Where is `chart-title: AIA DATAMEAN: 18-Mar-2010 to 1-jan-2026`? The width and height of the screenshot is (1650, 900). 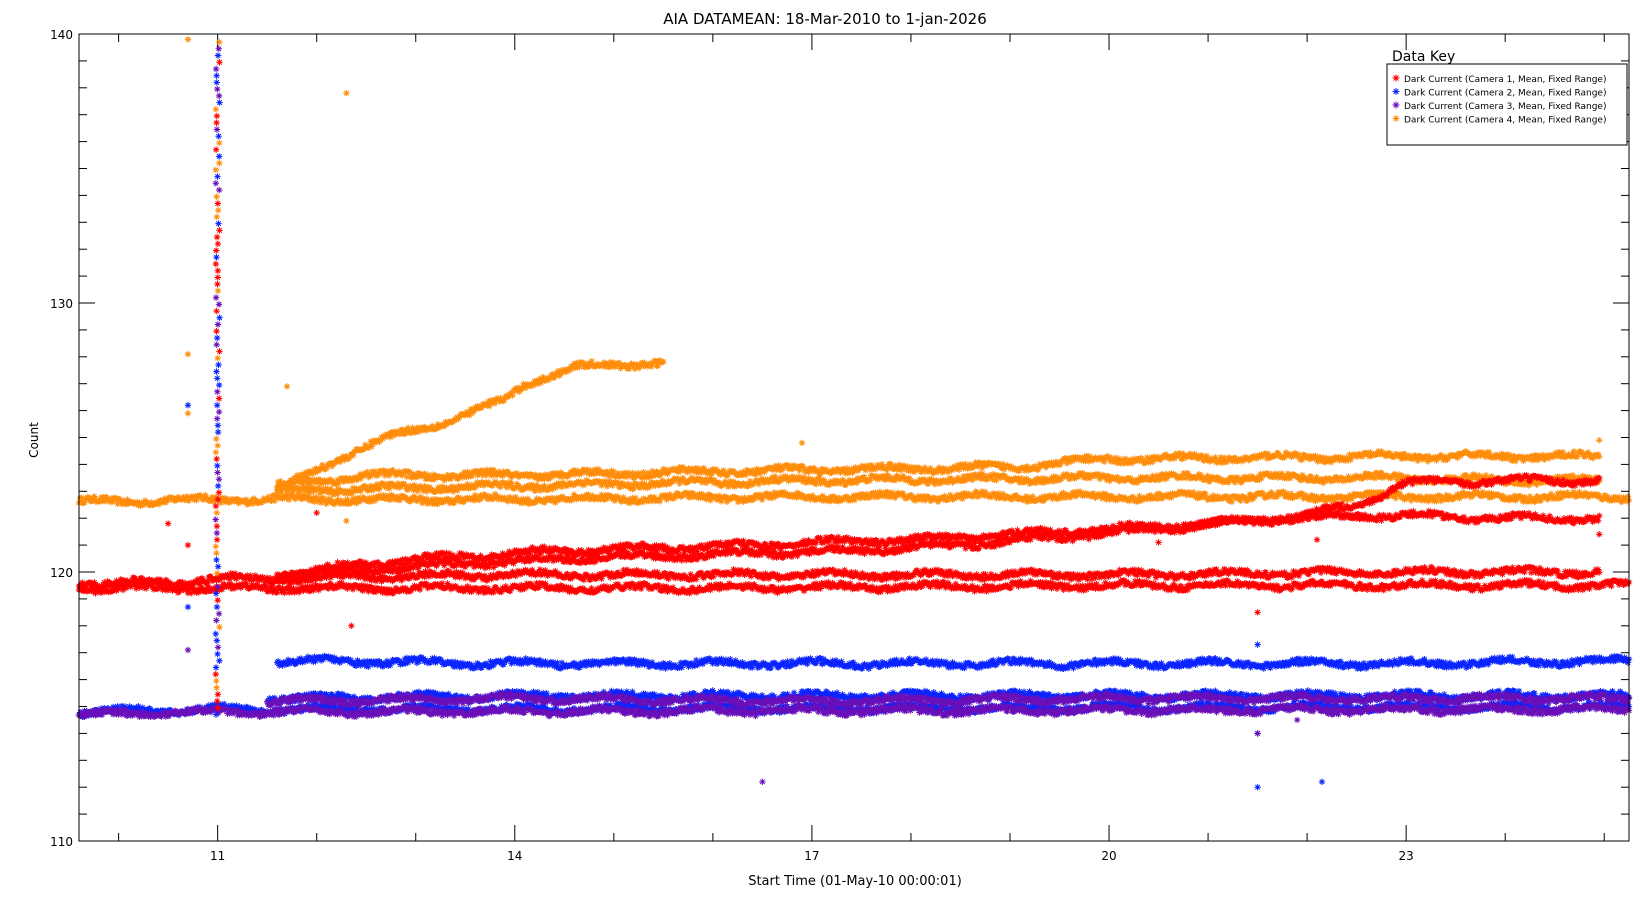 chart-title: AIA DATAMEAN: 18-Mar-2010 to 1-jan-2026 is located at coordinates (825, 19).